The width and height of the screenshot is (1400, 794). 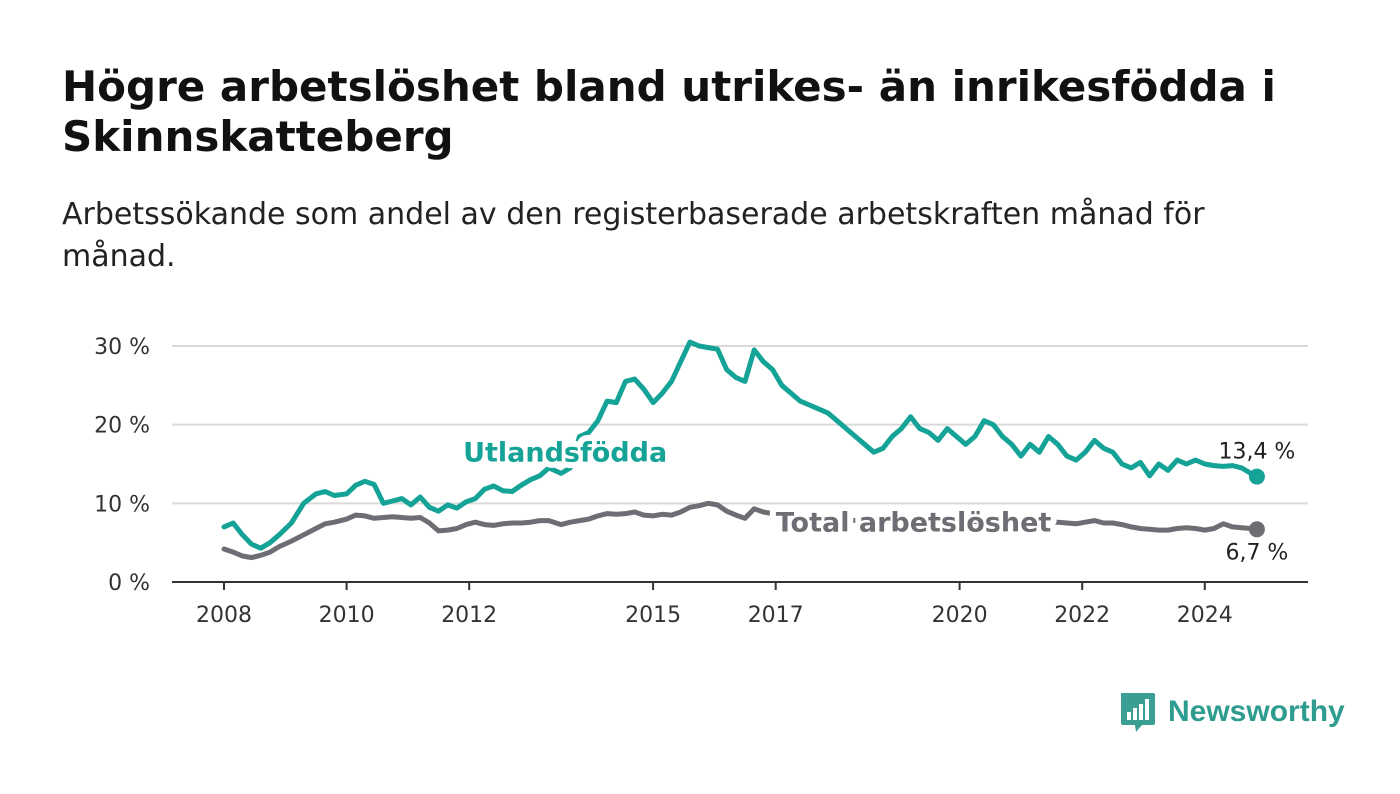 I want to click on series-name-label-1: Total arbetslöshet, so click(x=914, y=523).